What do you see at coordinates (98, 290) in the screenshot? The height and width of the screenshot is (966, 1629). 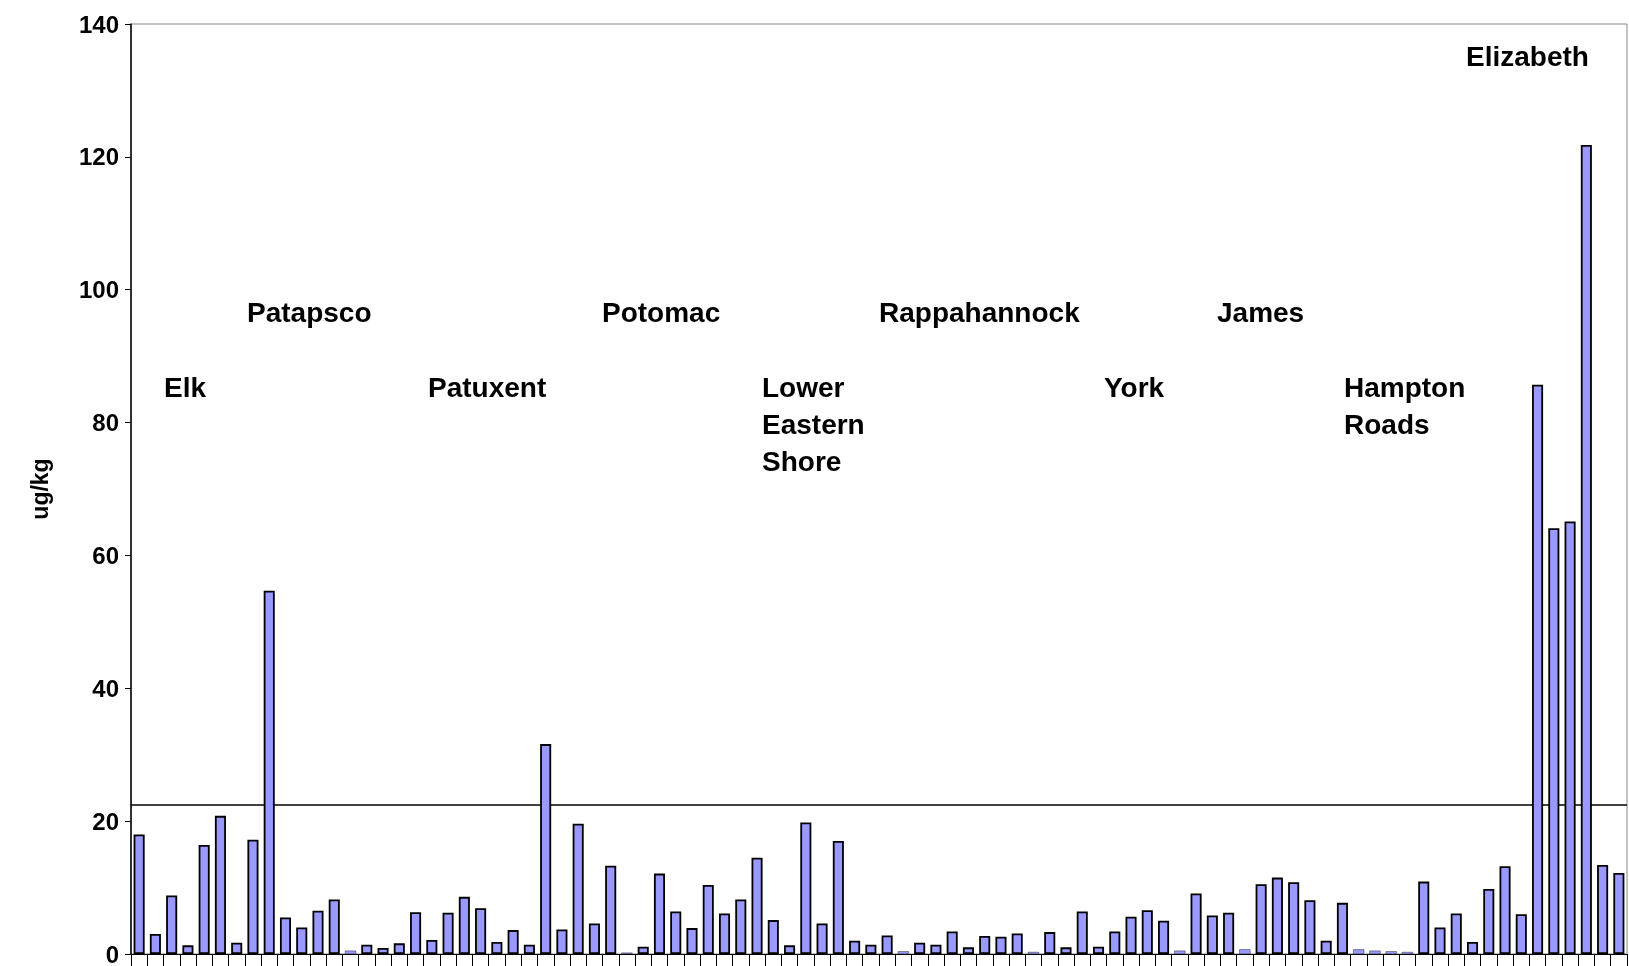 I see `y-tick-label: 100` at bounding box center [98, 290].